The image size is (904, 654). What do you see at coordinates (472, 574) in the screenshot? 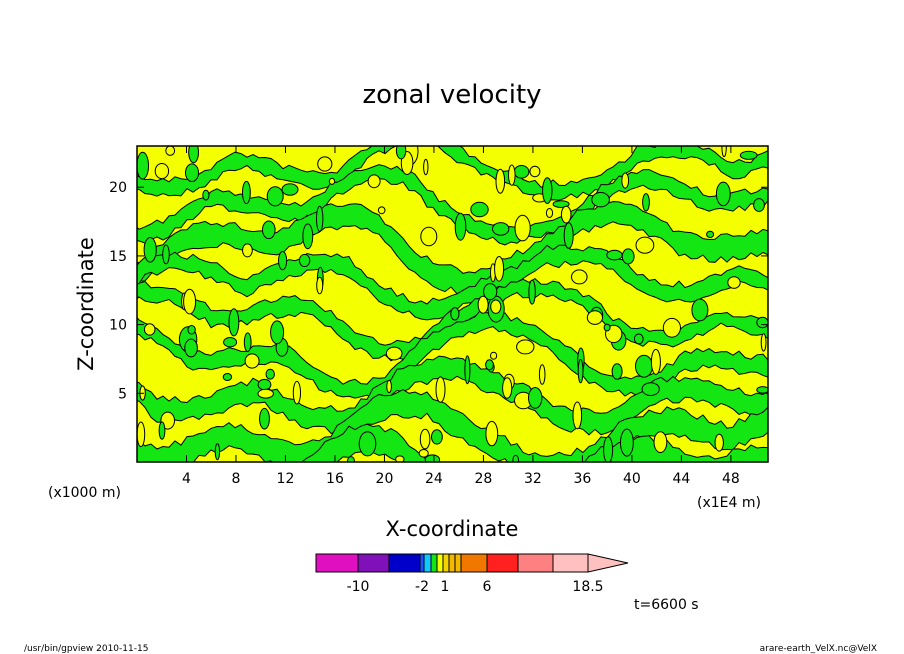
I see `colorbar: -10 -2 1 6 18.5` at bounding box center [472, 574].